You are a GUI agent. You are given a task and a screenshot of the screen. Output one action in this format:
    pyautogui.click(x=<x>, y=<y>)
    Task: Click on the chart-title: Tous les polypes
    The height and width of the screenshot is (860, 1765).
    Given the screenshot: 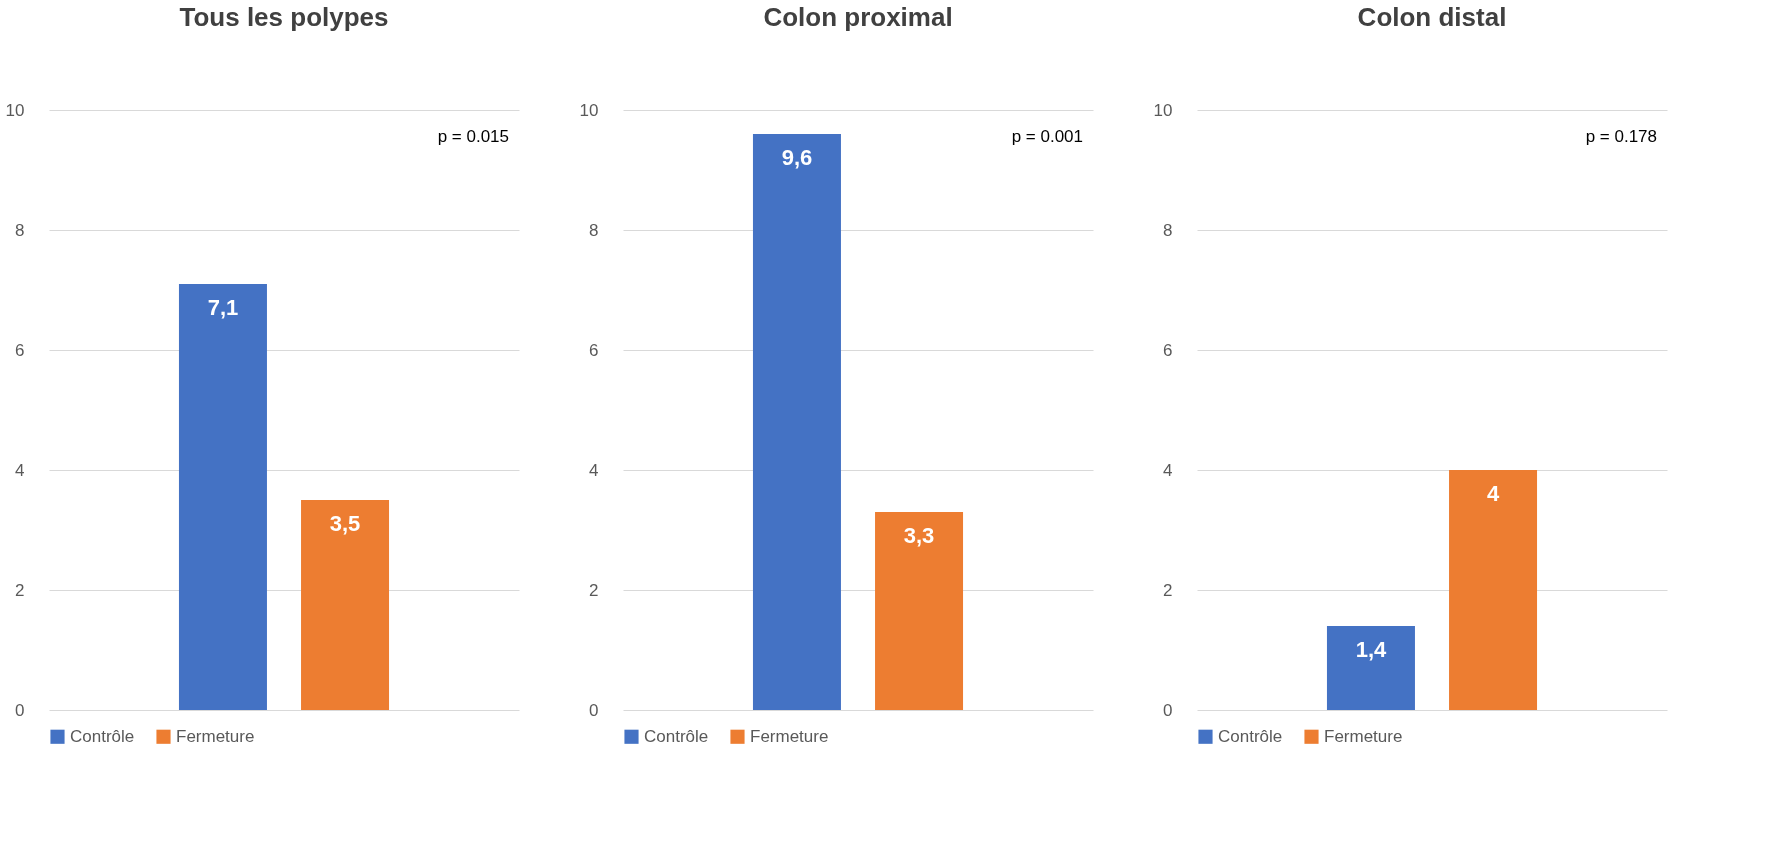 What is the action you would take?
    pyautogui.click(x=284, y=17)
    